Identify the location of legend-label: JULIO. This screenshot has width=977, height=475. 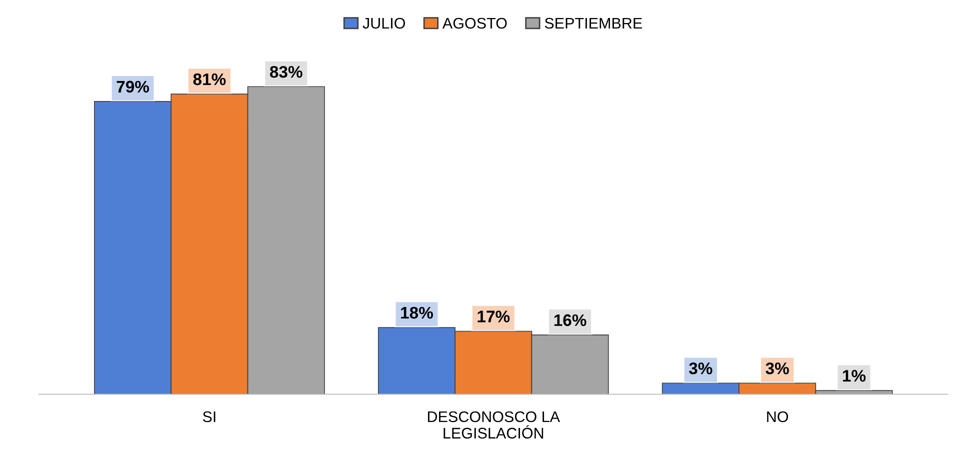
(384, 23).